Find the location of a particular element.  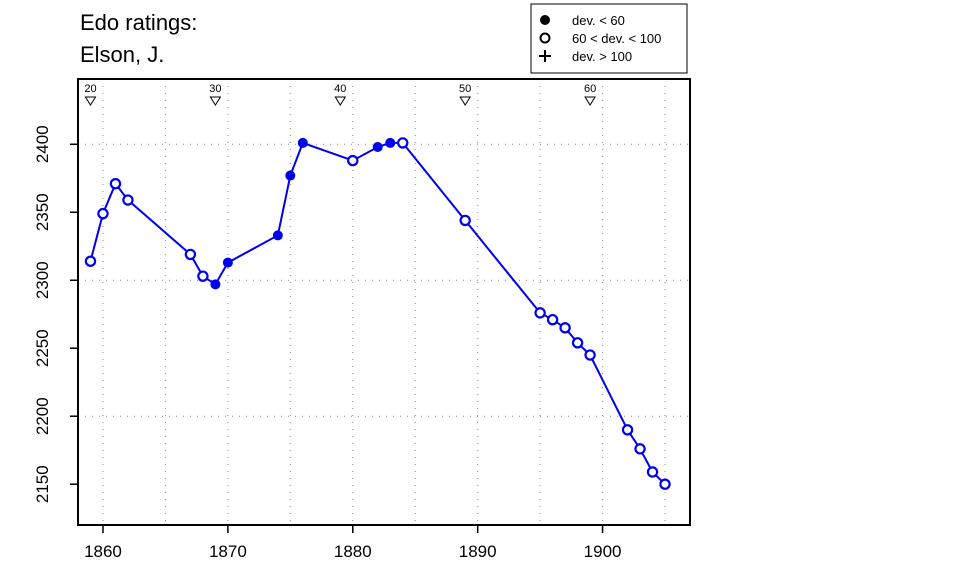

age-marker-label: 20 is located at coordinates (90, 89).